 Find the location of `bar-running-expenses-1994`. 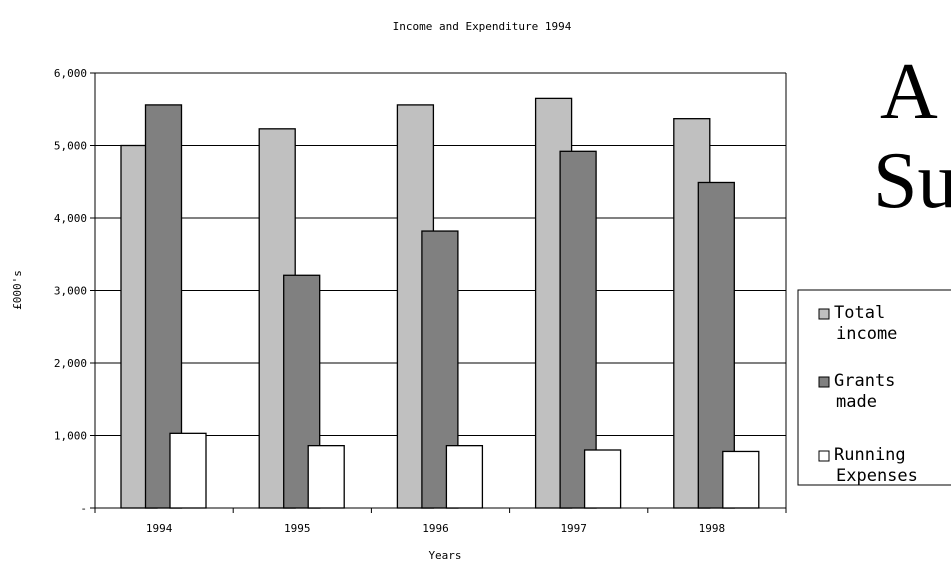

bar-running-expenses-1994 is located at coordinates (188, 470).